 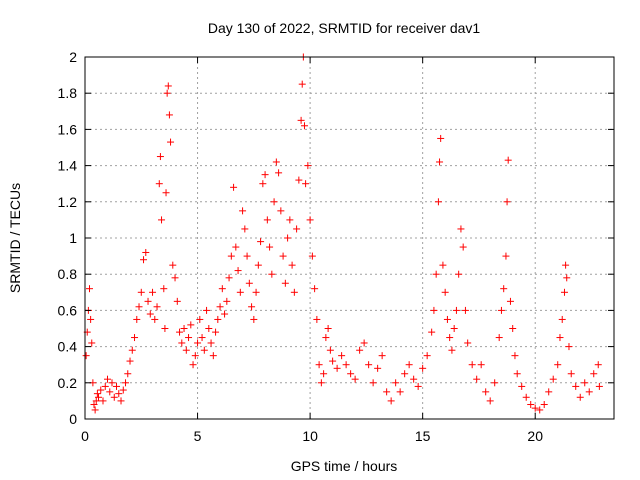 What do you see at coordinates (344, 466) in the screenshot?
I see `x-axis-label: GPS time / hours` at bounding box center [344, 466].